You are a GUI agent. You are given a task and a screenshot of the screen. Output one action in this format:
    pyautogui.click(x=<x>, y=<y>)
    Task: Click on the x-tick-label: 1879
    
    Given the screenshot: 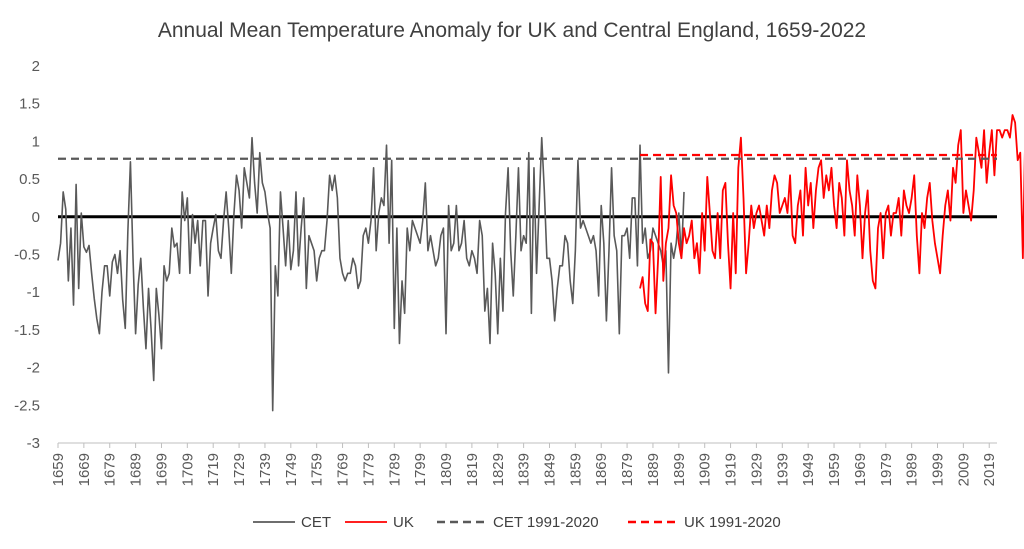 What is the action you would take?
    pyautogui.click(x=627, y=469)
    